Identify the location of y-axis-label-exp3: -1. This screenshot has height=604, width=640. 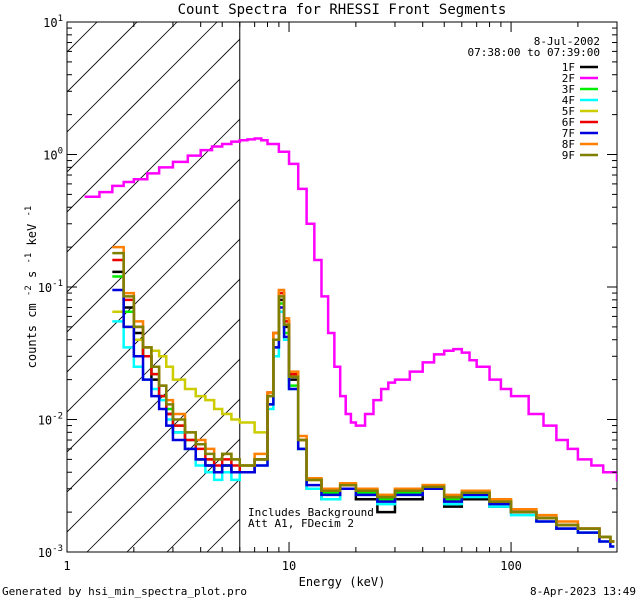
(29, 211).